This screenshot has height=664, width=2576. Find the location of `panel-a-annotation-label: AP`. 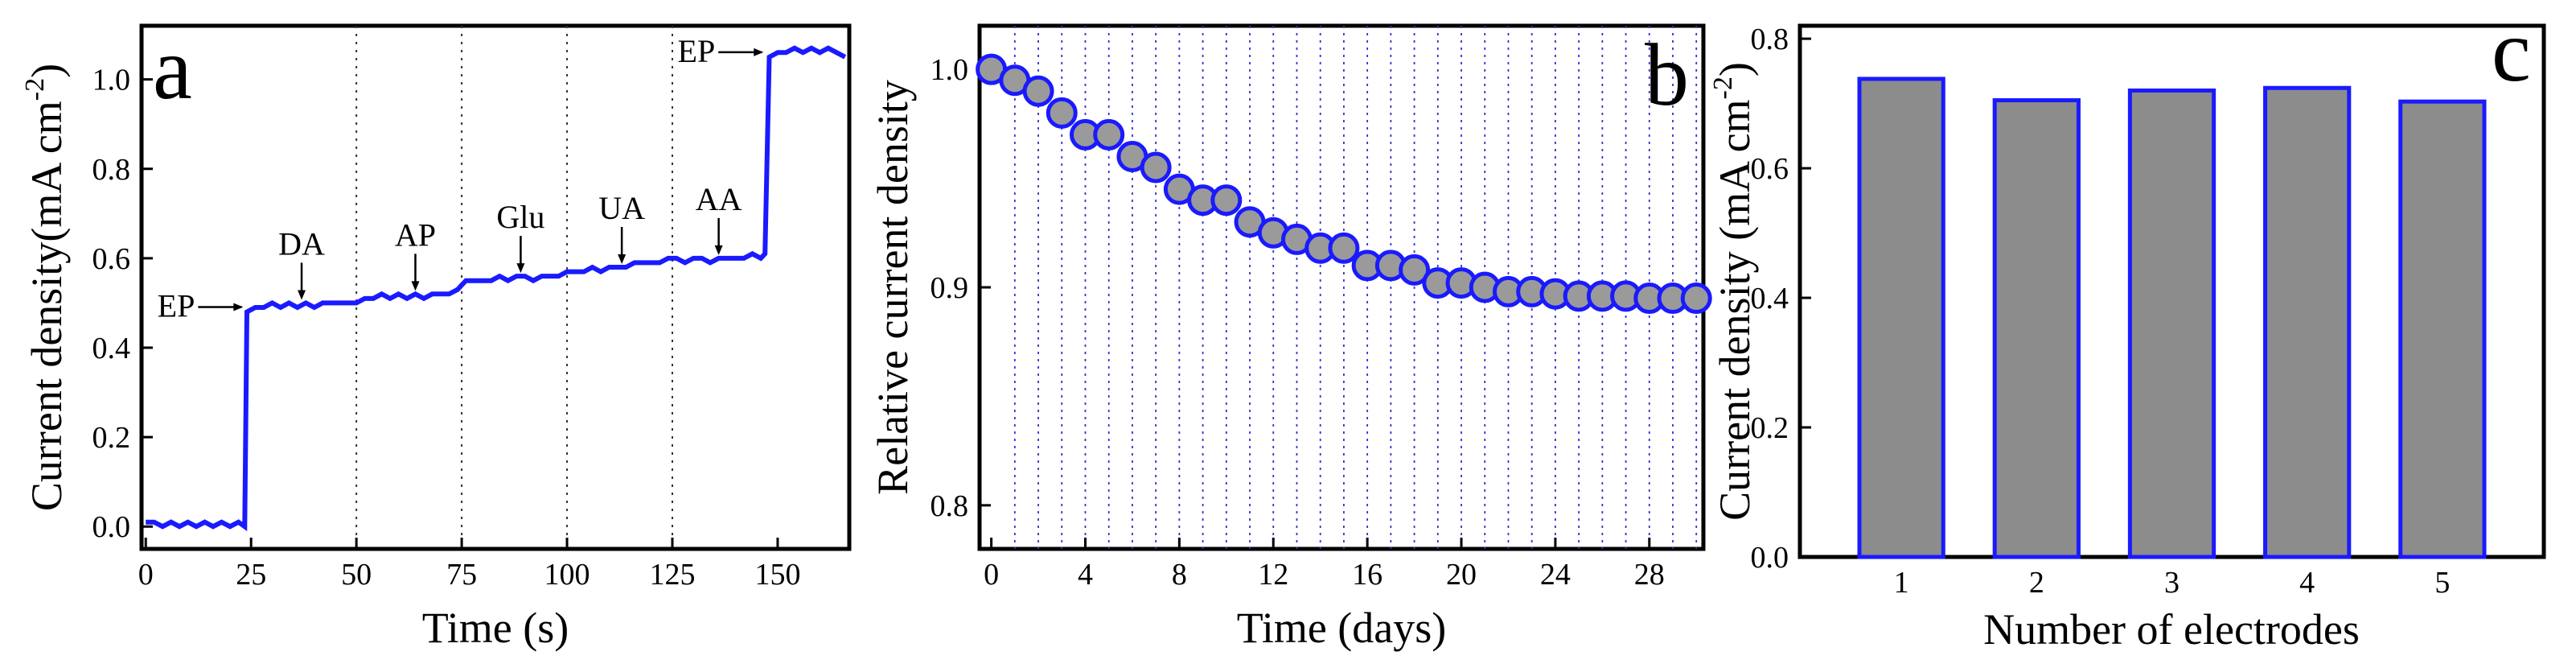

panel-a-annotation-label: AP is located at coordinates (415, 235).